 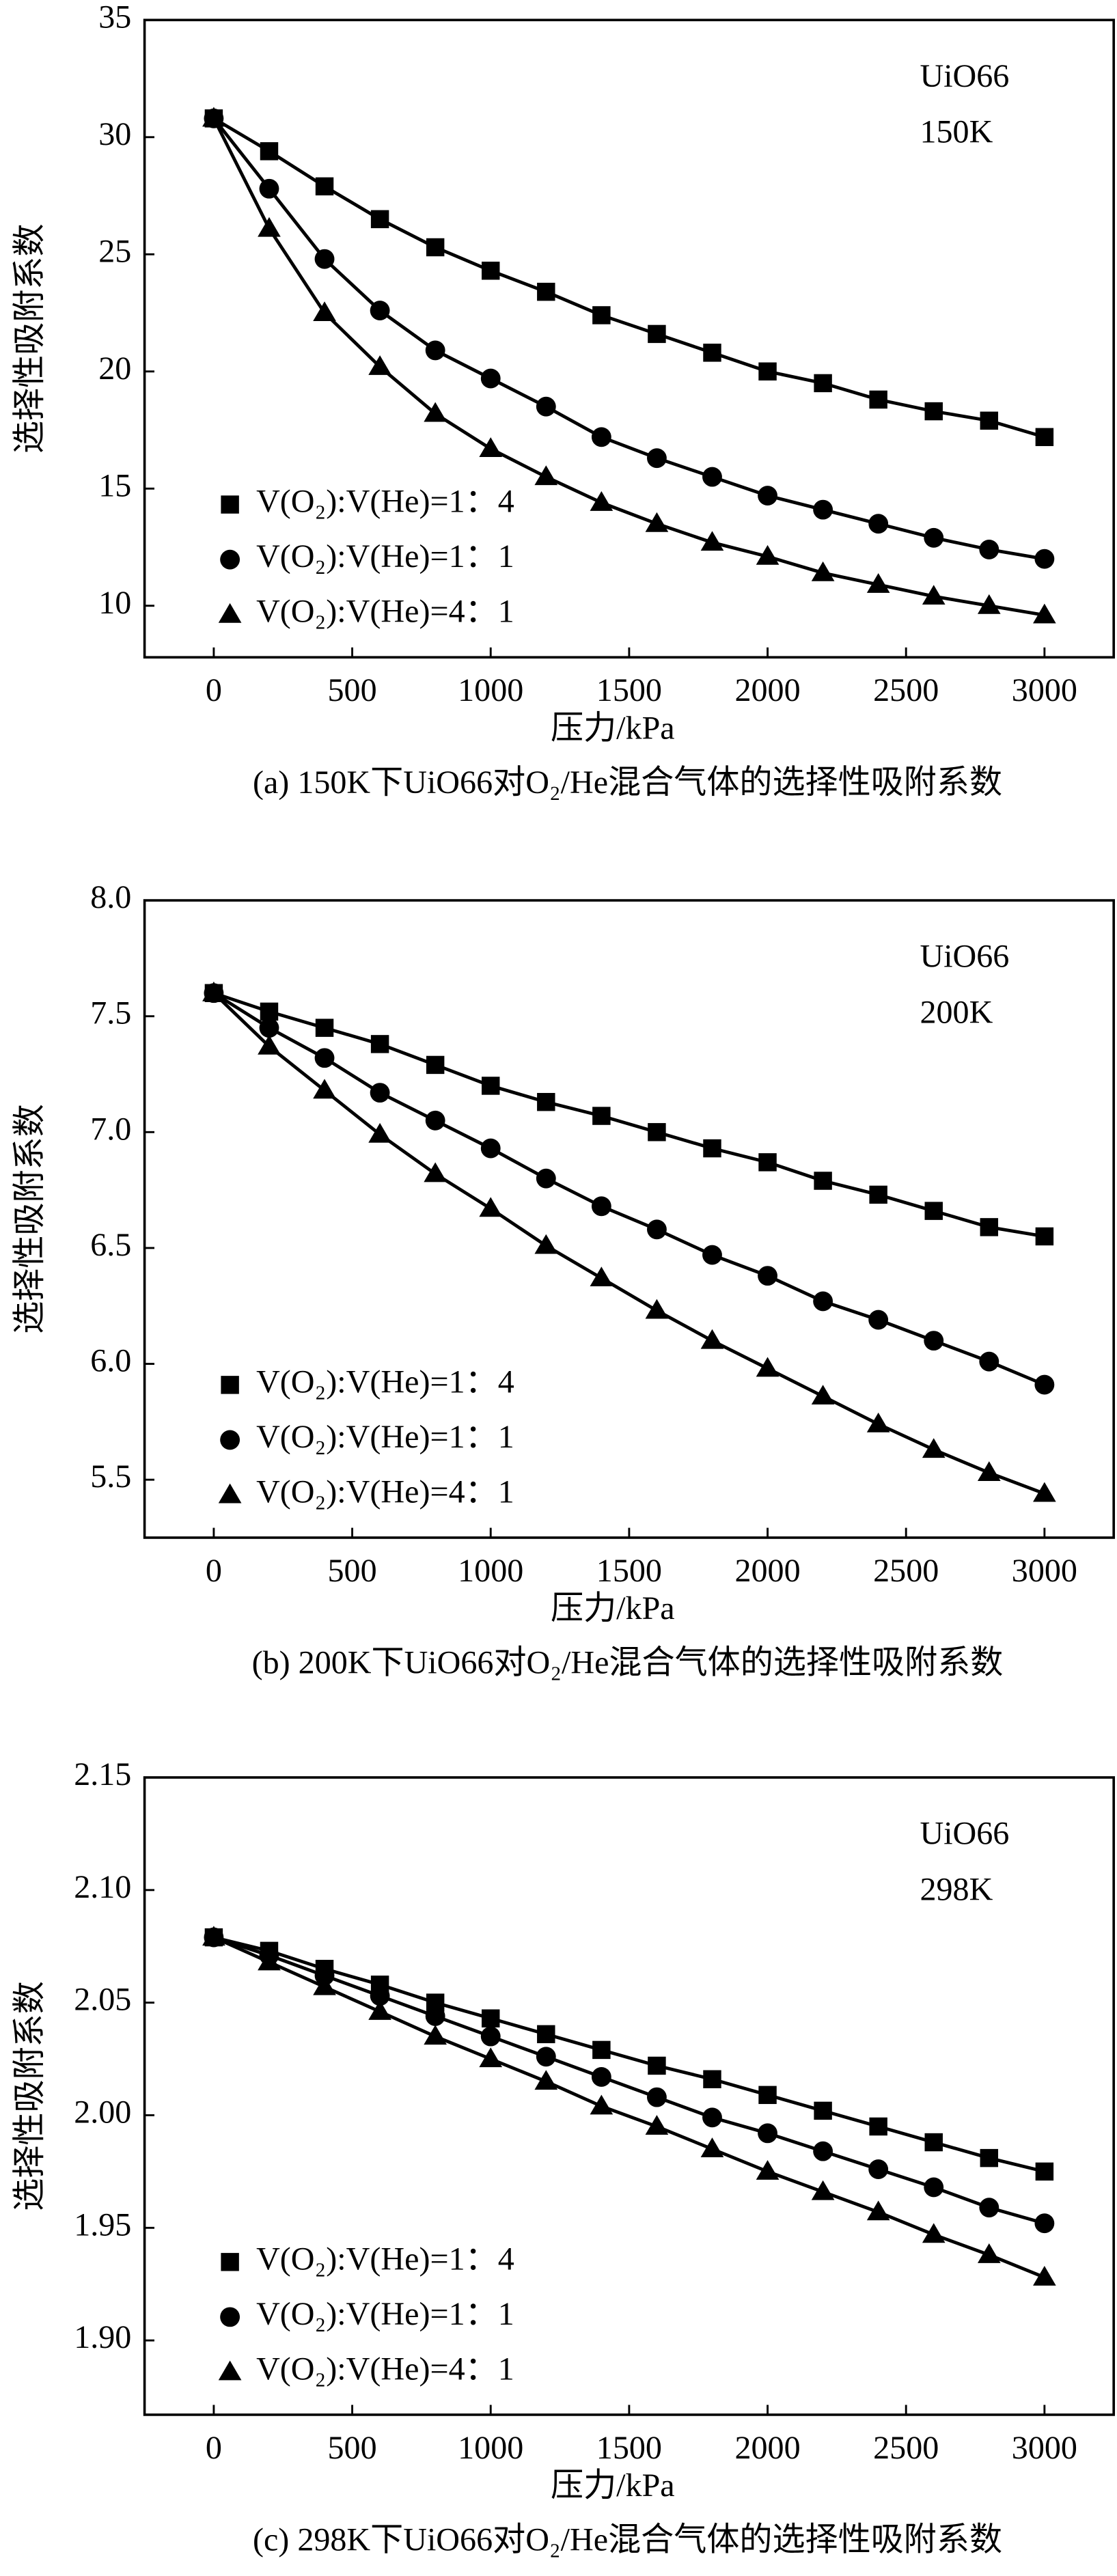 What do you see at coordinates (110, 1129) in the screenshot?
I see `y-tick-label: 7.0` at bounding box center [110, 1129].